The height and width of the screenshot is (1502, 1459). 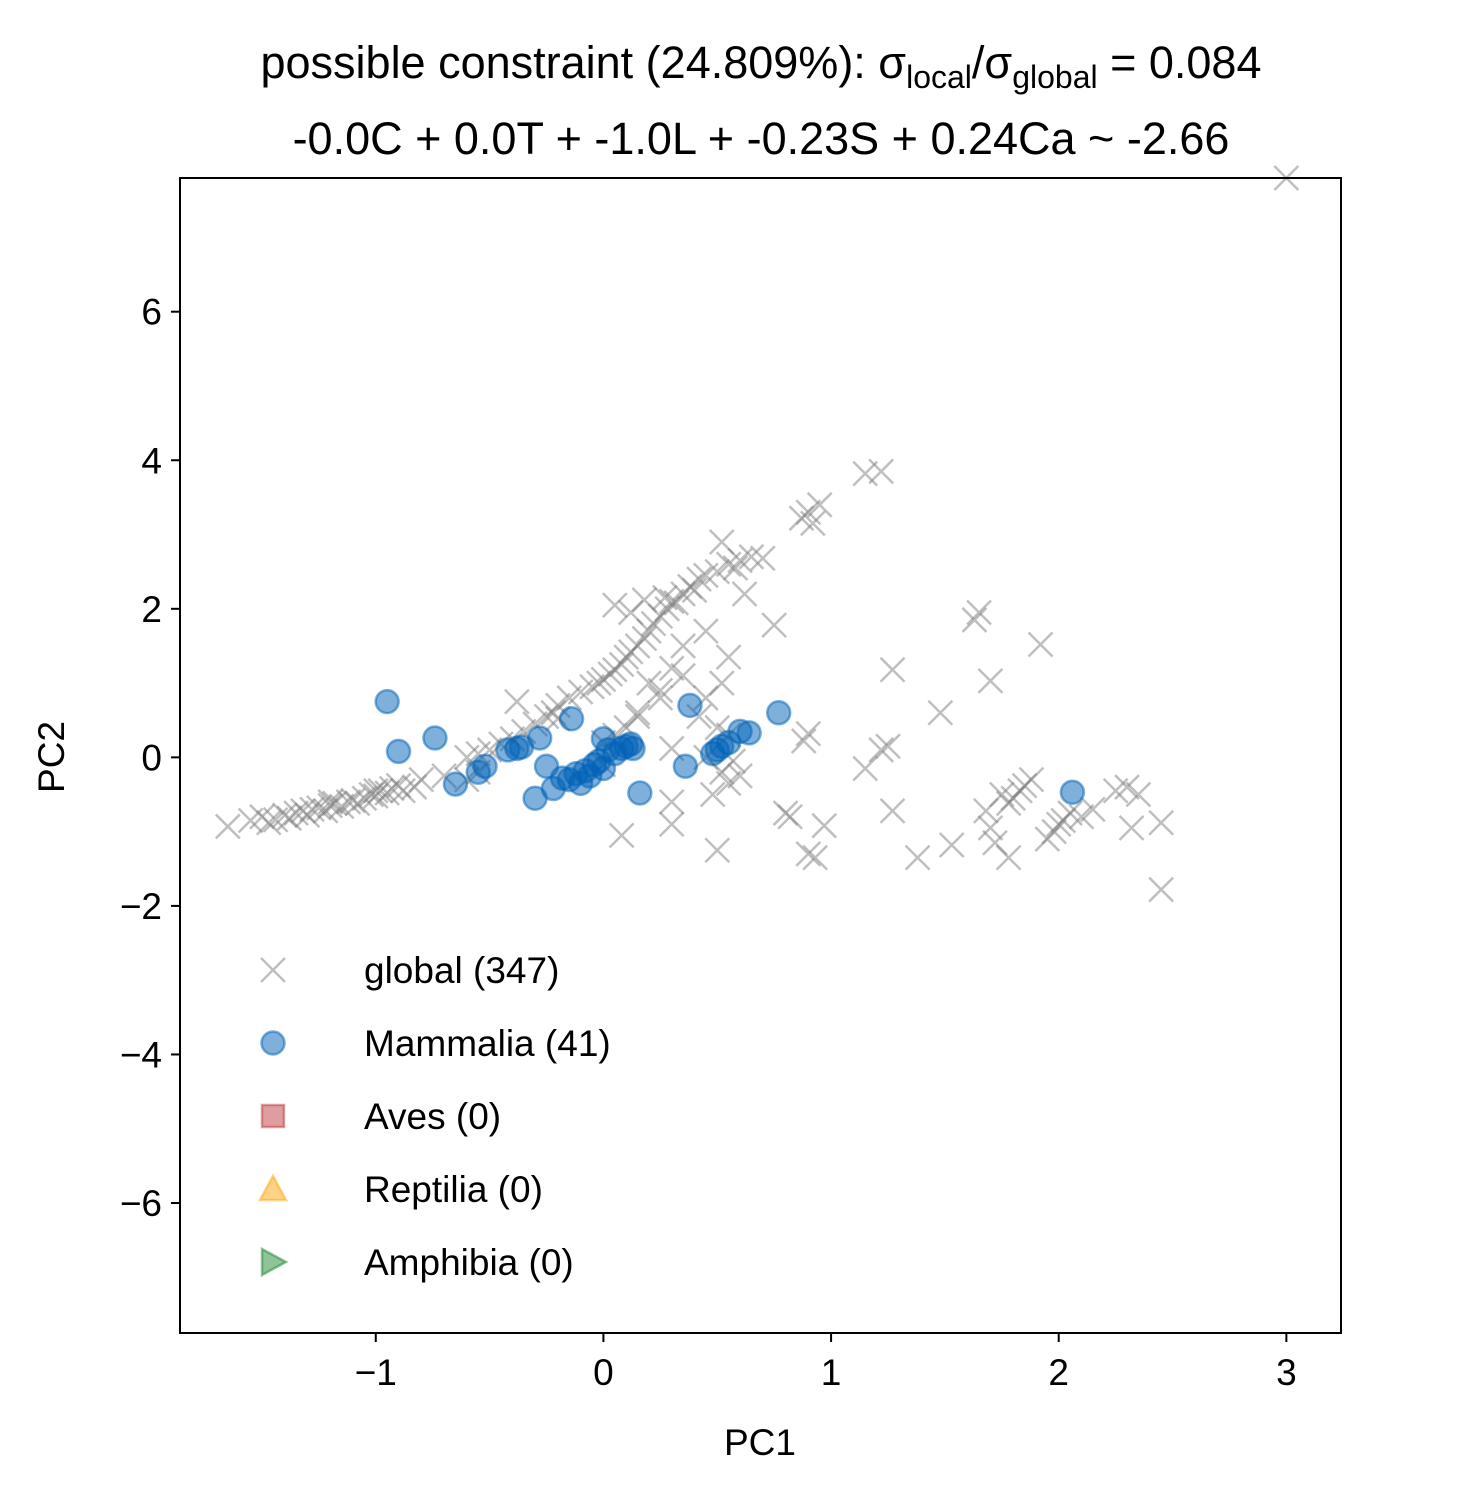 I want to click on y-tick-label: −4, so click(x=141, y=1054).